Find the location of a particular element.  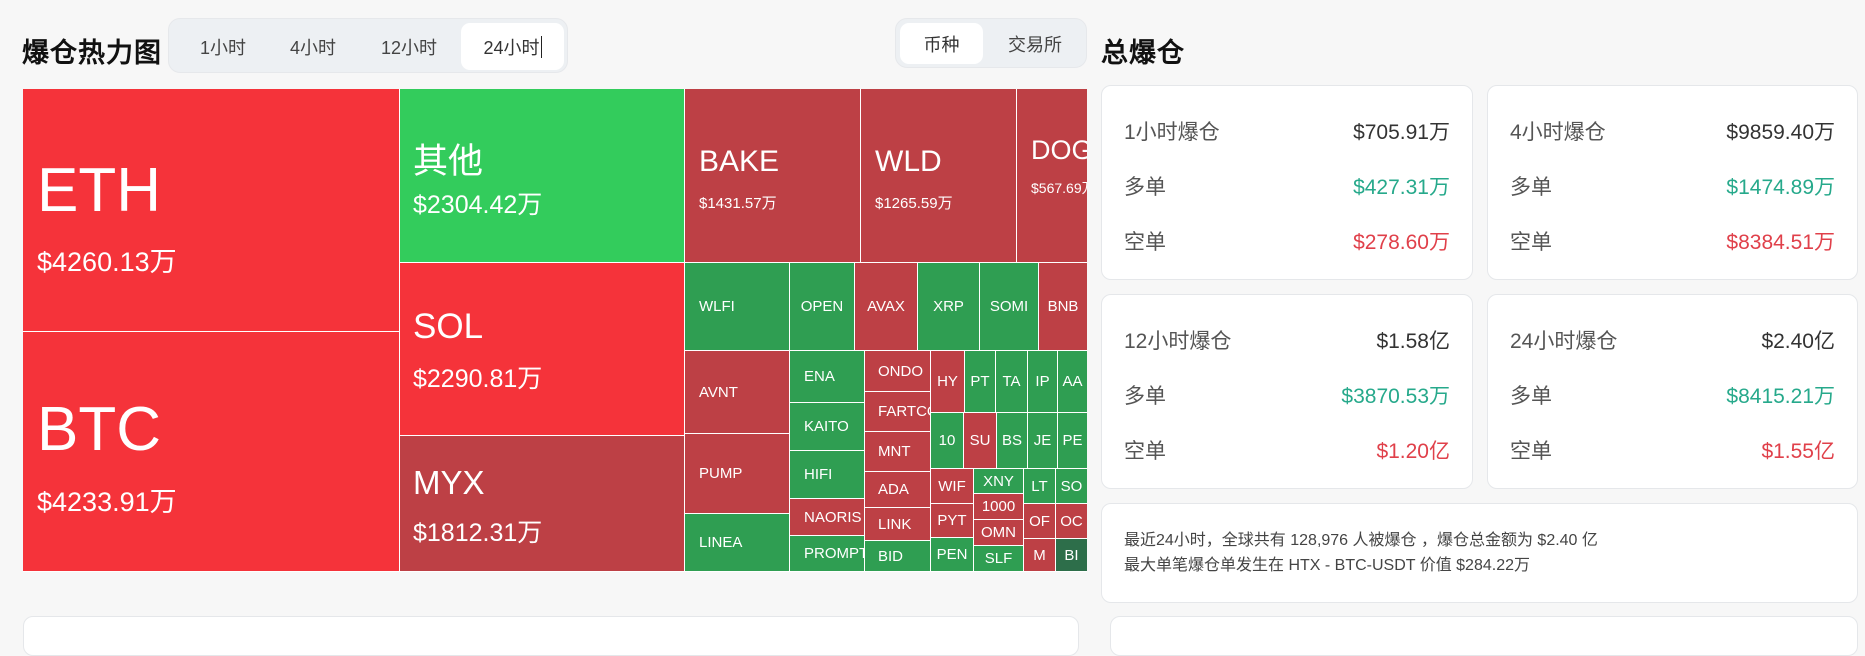

tile-wld: WLD $1265.59万 is located at coordinates (939, 176).